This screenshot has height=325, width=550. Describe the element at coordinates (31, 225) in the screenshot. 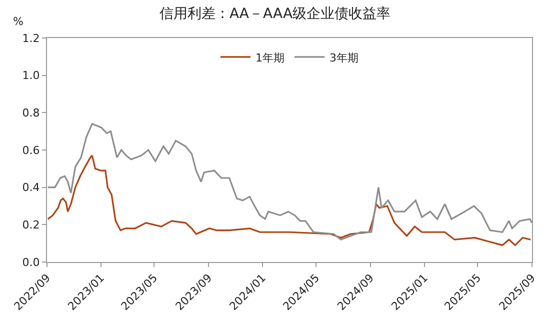

I see `y-tick-label: 0.2` at that location.